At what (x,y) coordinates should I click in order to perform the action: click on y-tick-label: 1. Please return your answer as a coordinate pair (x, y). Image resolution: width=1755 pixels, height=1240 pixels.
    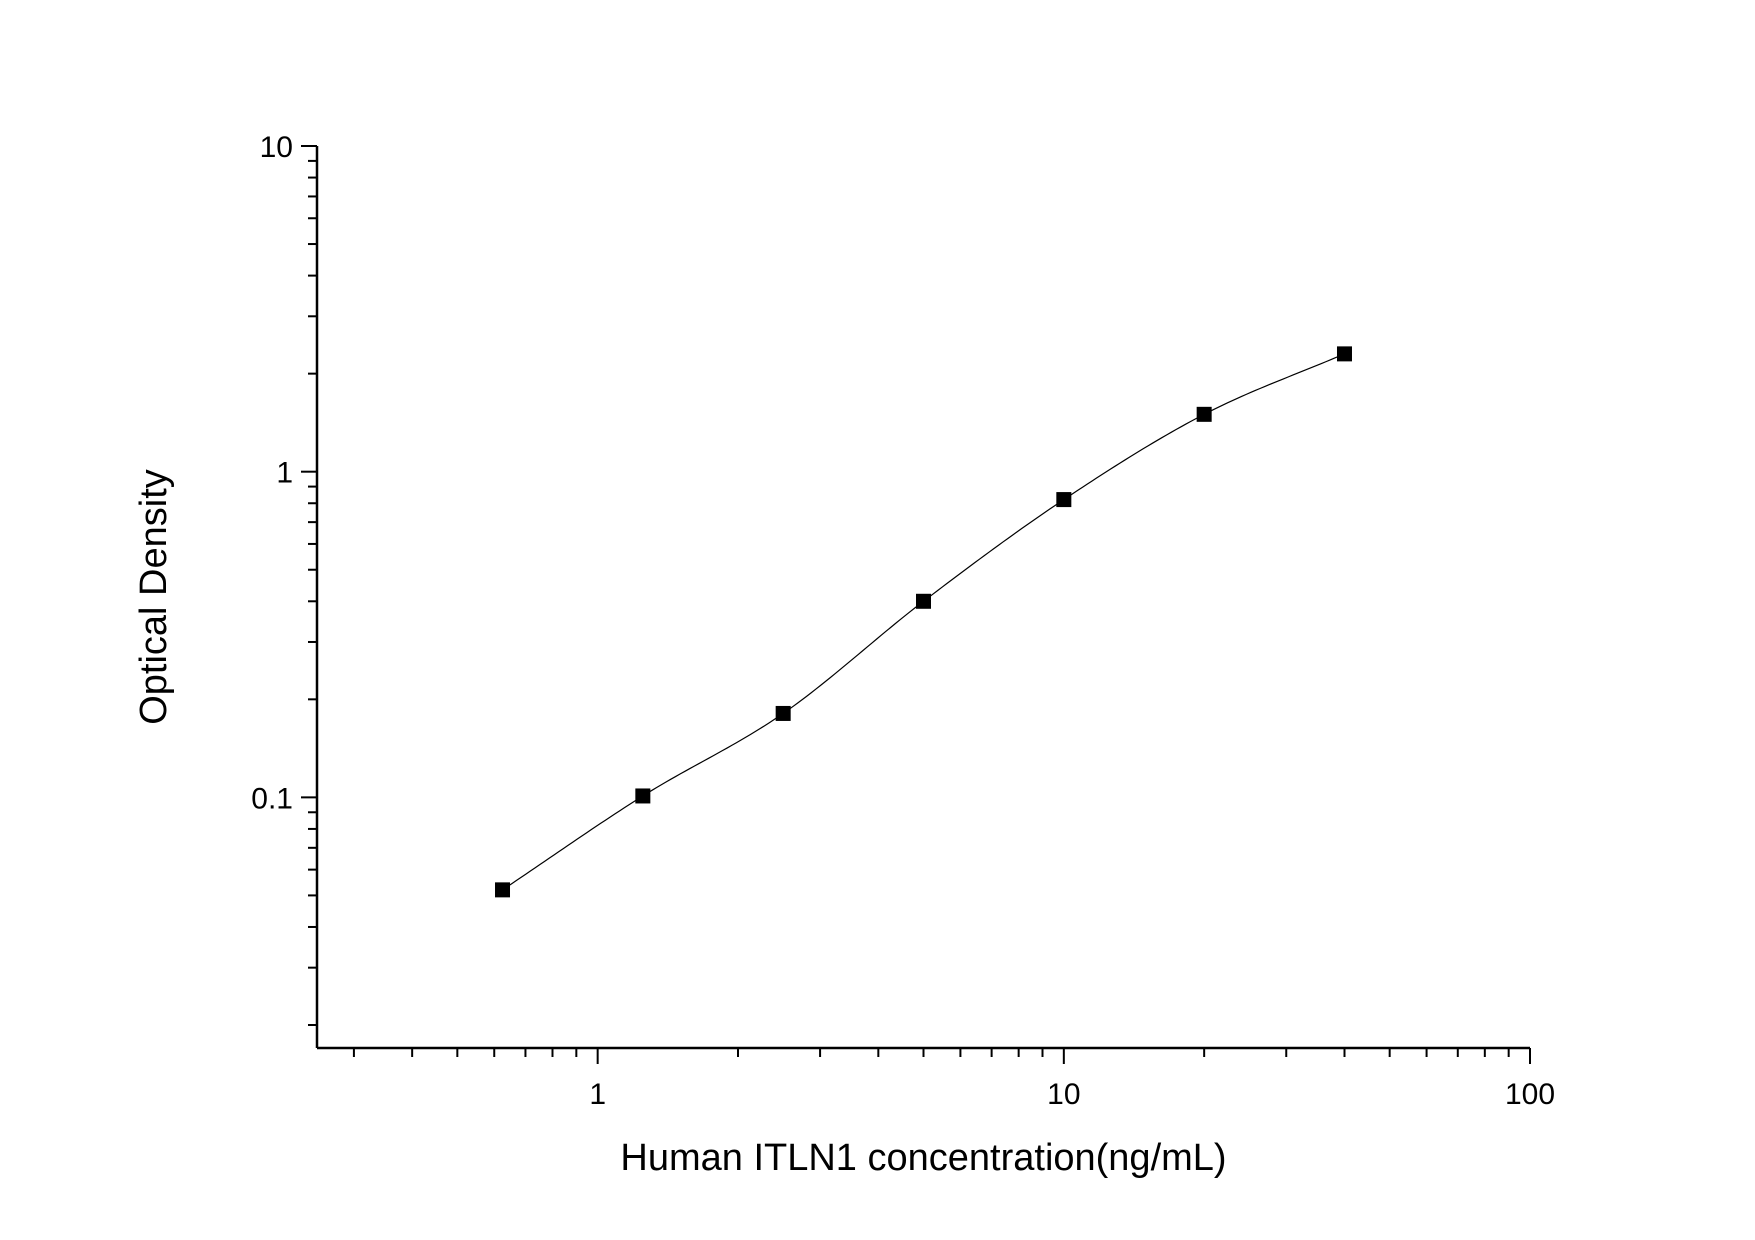
    Looking at the image, I should click on (284, 473).